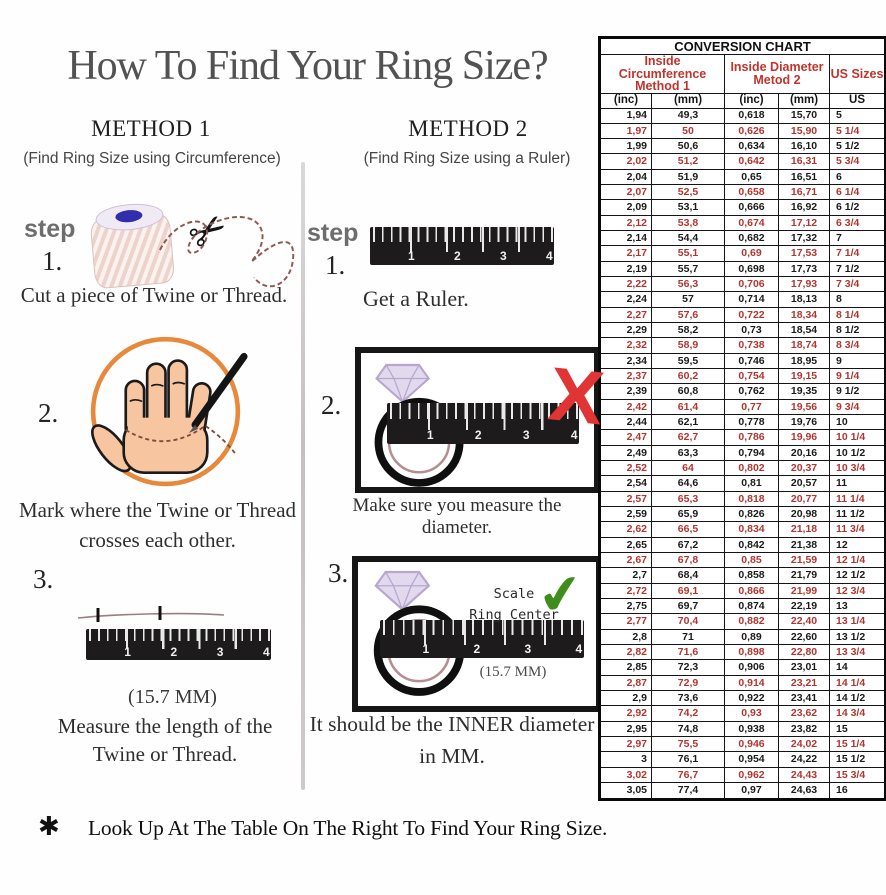 The width and height of the screenshot is (886, 895). I want to click on sub-header-mm-2: (mm), so click(804, 100).